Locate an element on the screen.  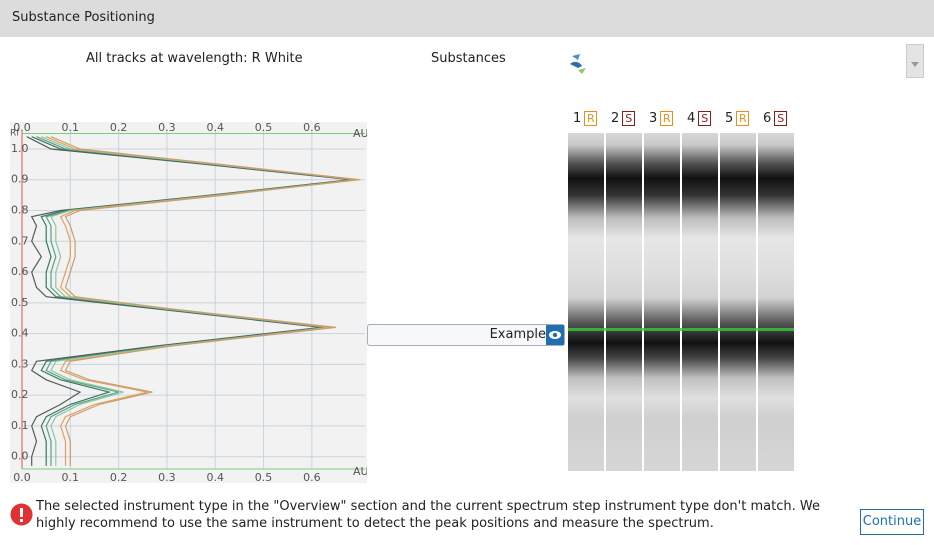
track-number: 4 is located at coordinates (691, 118).